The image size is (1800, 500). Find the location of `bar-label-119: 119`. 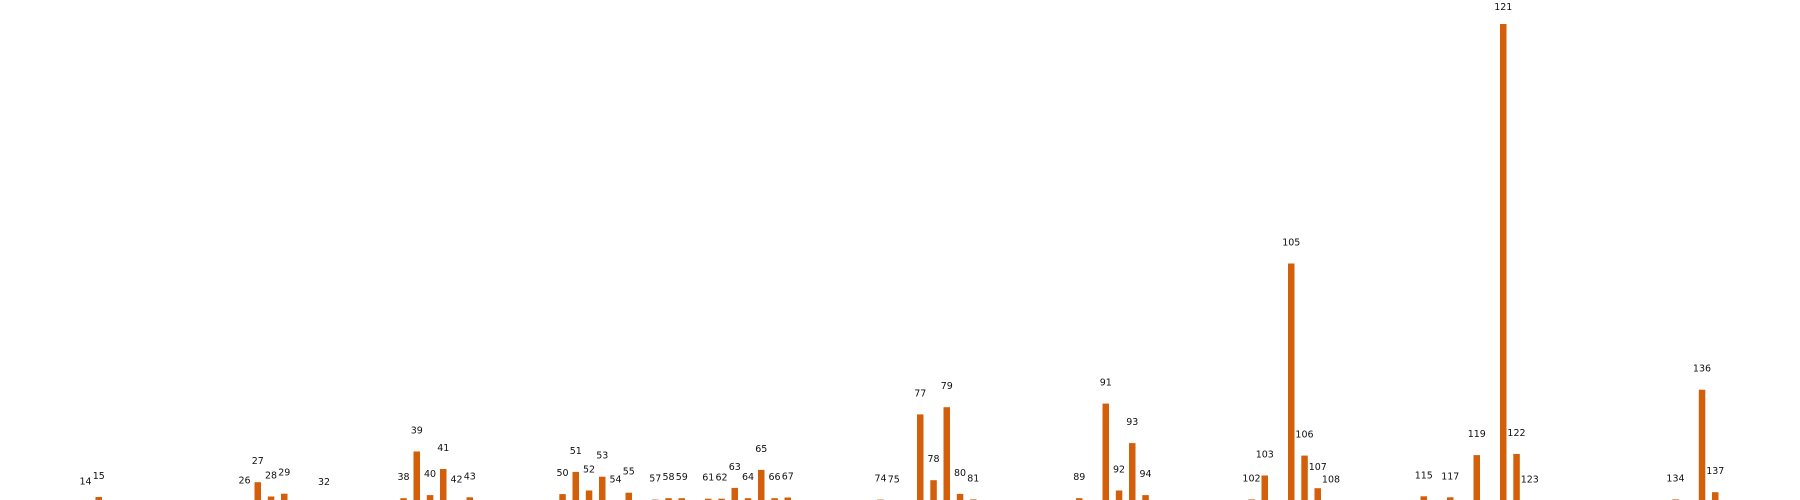

bar-label-119: 119 is located at coordinates (1477, 434).